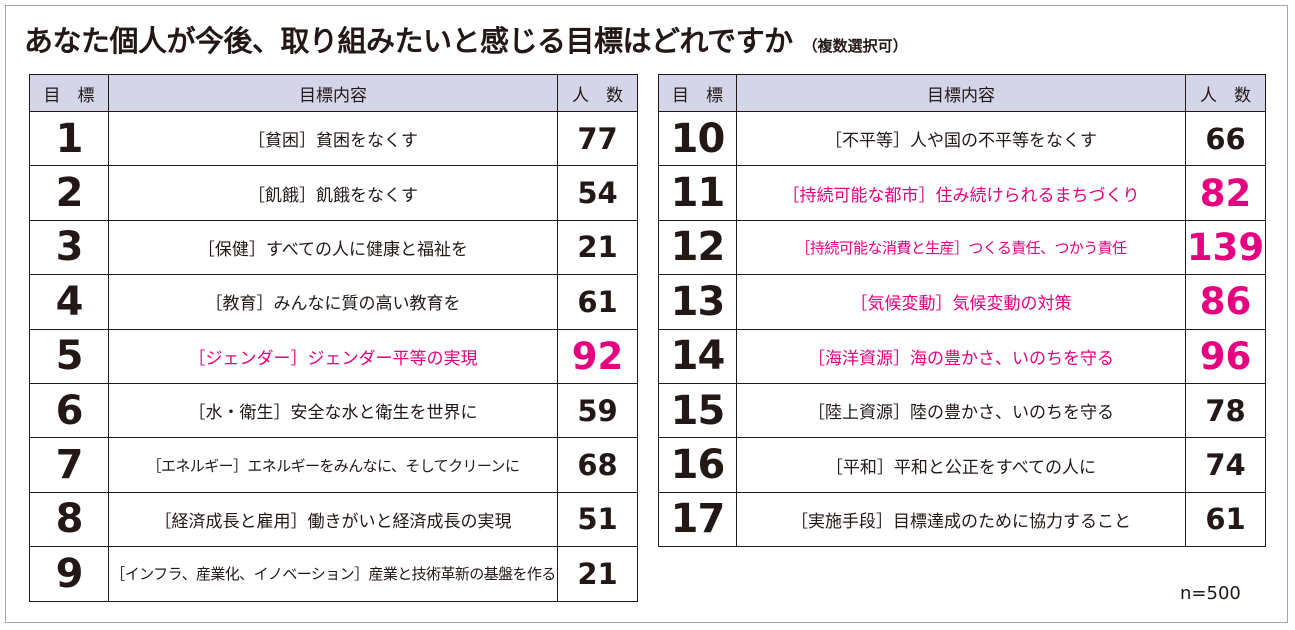 Image resolution: width=1295 pixels, height=630 pixels. What do you see at coordinates (597, 193) in the screenshot?
I see `goal-count: 54` at bounding box center [597, 193].